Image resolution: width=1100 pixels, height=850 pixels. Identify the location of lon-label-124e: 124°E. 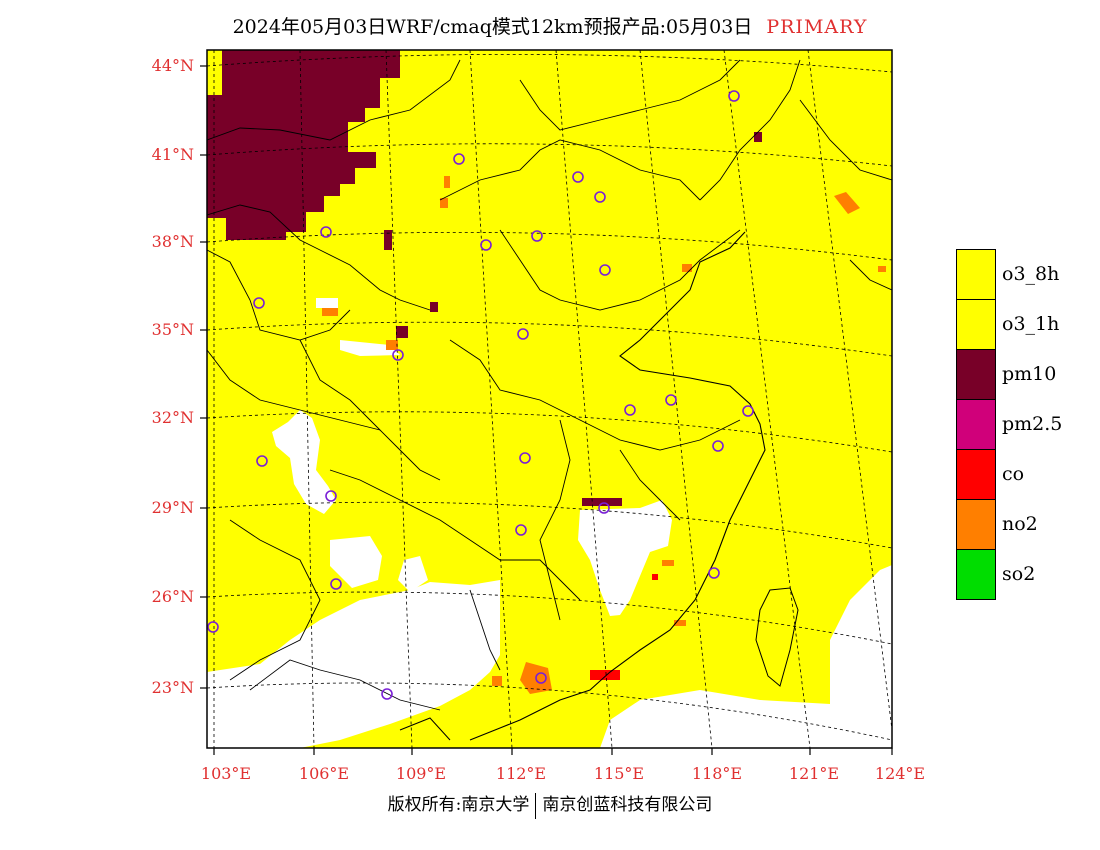
(900, 773).